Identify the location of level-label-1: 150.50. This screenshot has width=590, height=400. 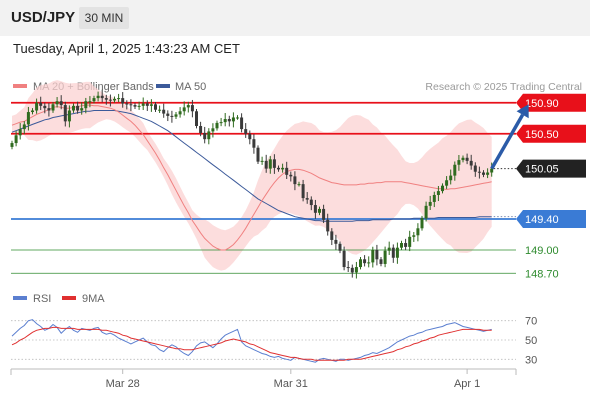
(542, 135).